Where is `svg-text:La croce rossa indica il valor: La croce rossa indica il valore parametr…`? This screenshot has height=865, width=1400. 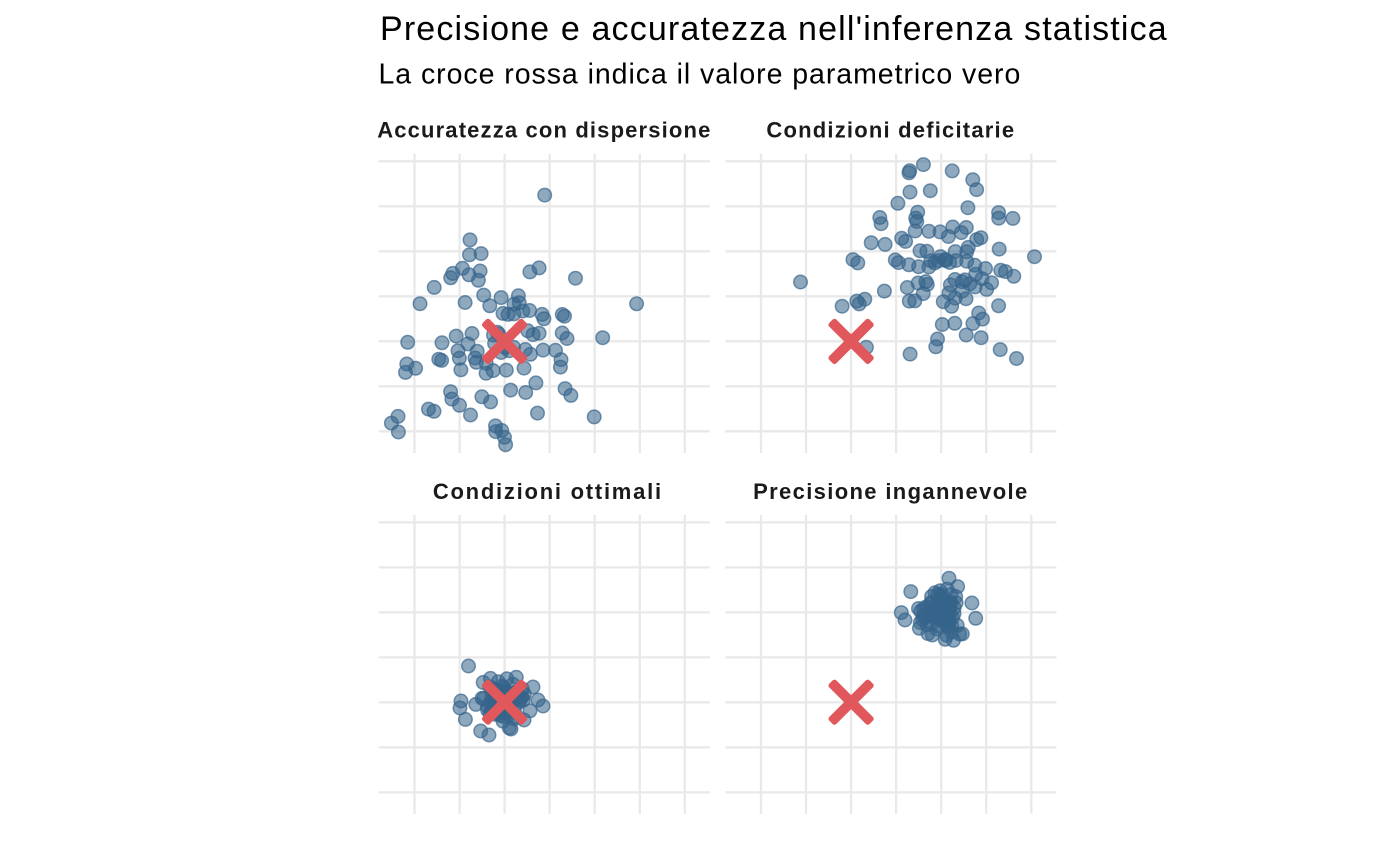
svg-text:La croce rossa indica il valor: La croce rossa indica il valore parametr… is located at coordinates (700, 75).